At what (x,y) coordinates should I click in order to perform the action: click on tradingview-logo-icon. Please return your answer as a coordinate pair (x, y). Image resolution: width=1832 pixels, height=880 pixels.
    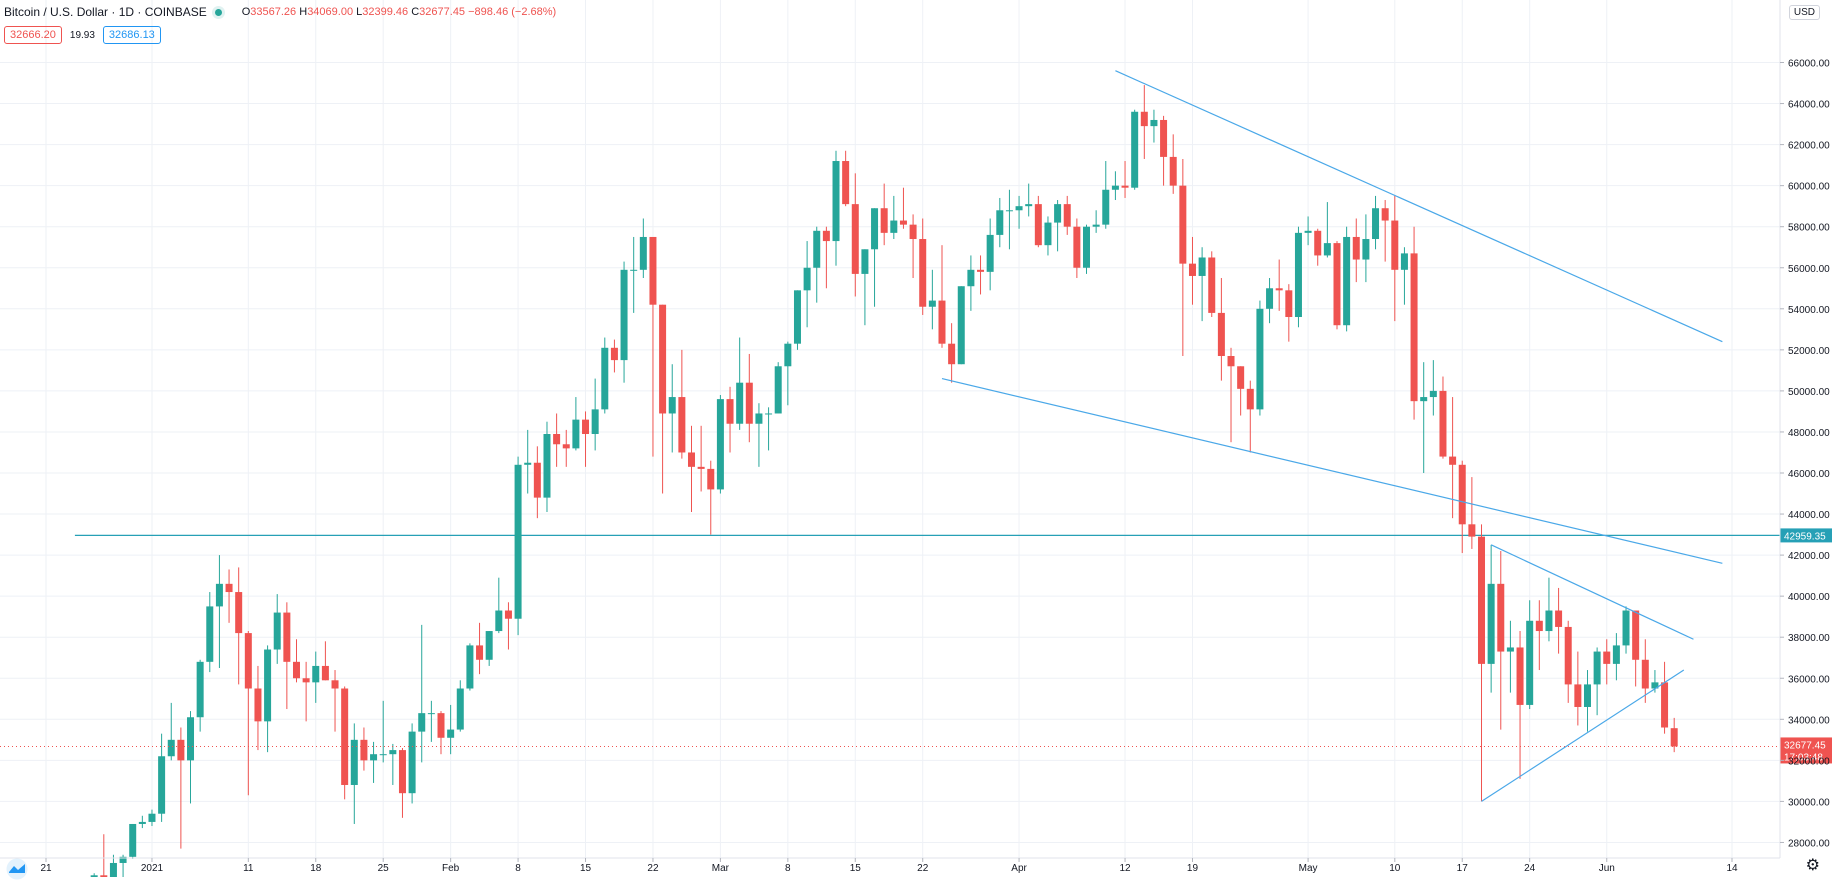
    Looking at the image, I should click on (17, 869).